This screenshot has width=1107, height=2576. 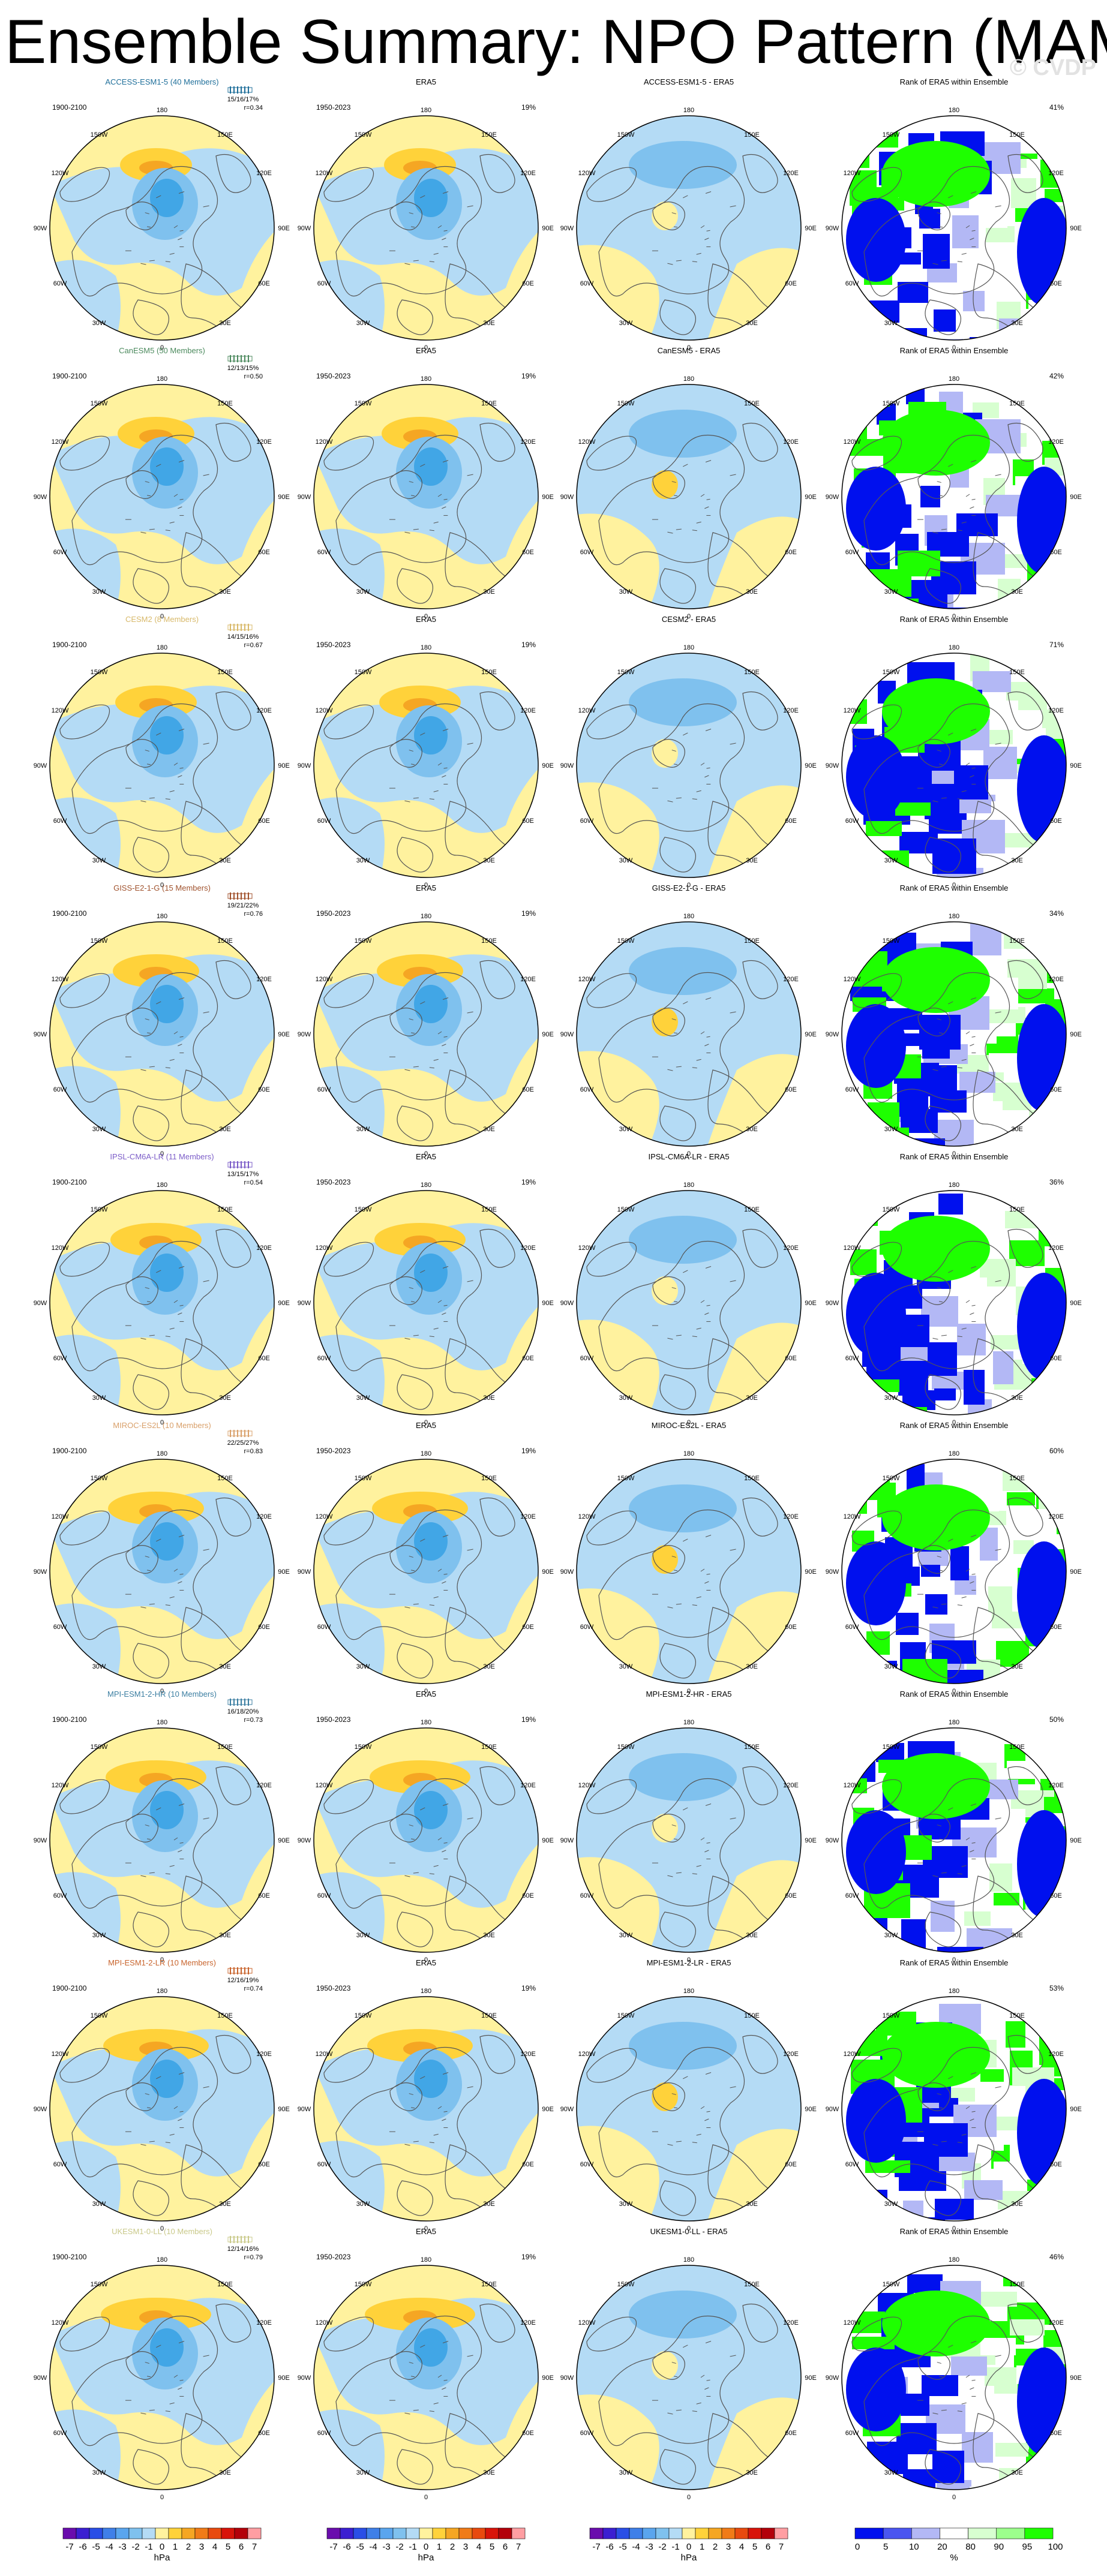 What do you see at coordinates (426, 2545) in the screenshot?
I see `colorbar-hpa-2: -7 -6 -5 -4 -3 -2 -1 0 1 2 3 4 5 6 7 hPa` at bounding box center [426, 2545].